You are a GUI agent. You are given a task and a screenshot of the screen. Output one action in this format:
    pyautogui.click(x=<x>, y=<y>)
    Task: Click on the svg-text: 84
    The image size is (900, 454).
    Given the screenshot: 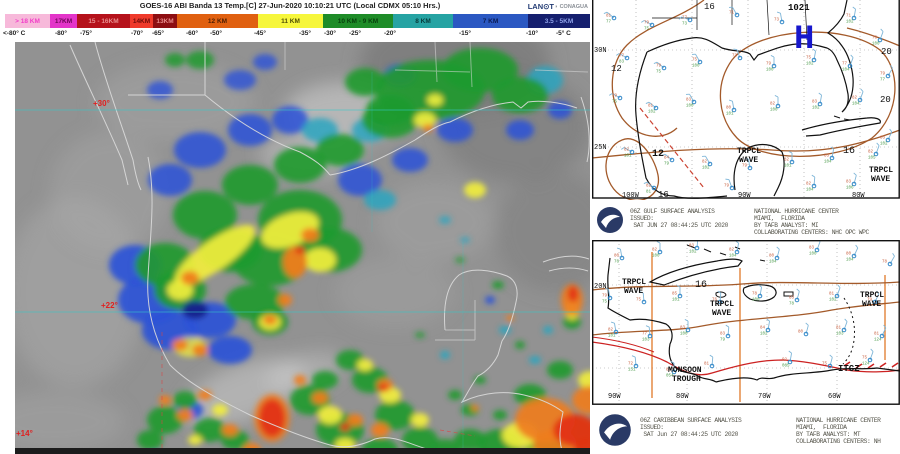 What is the action you would take?
    pyautogui.click(x=763, y=329)
    